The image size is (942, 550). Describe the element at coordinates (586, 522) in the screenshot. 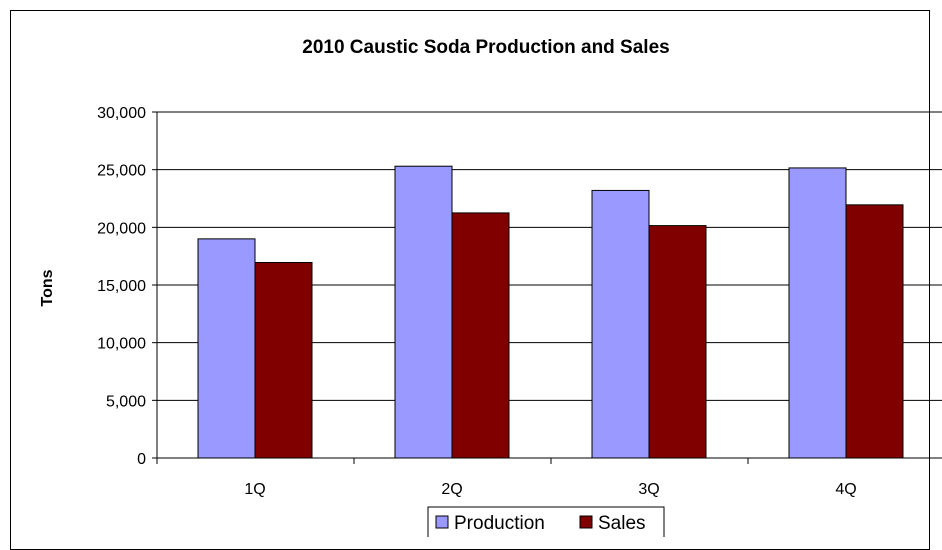

I see `legend-swatch-sales` at that location.